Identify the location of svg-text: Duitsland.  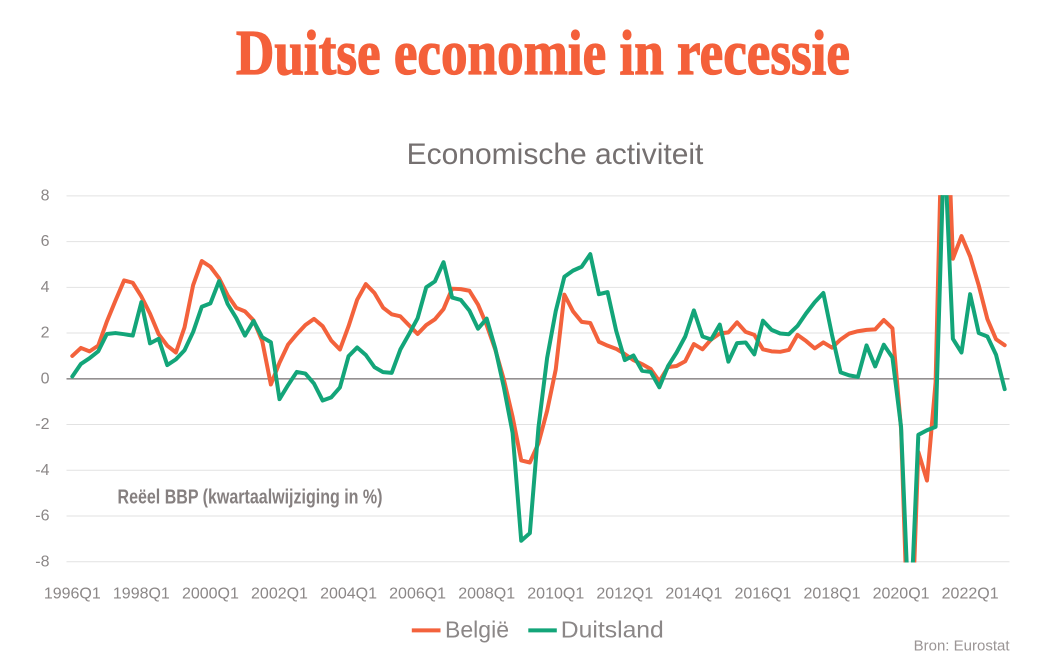
(612, 630).